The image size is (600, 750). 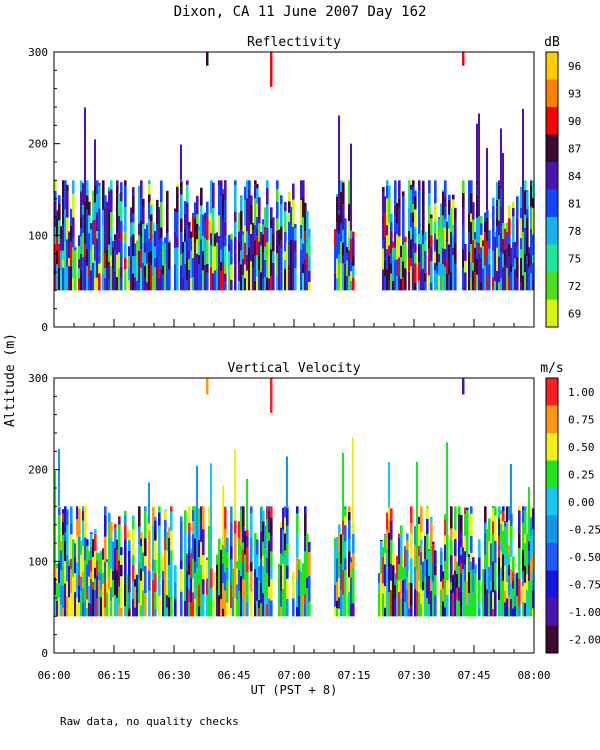 What do you see at coordinates (552, 66) in the screenshot?
I see `p0-colorbar-segment` at bounding box center [552, 66].